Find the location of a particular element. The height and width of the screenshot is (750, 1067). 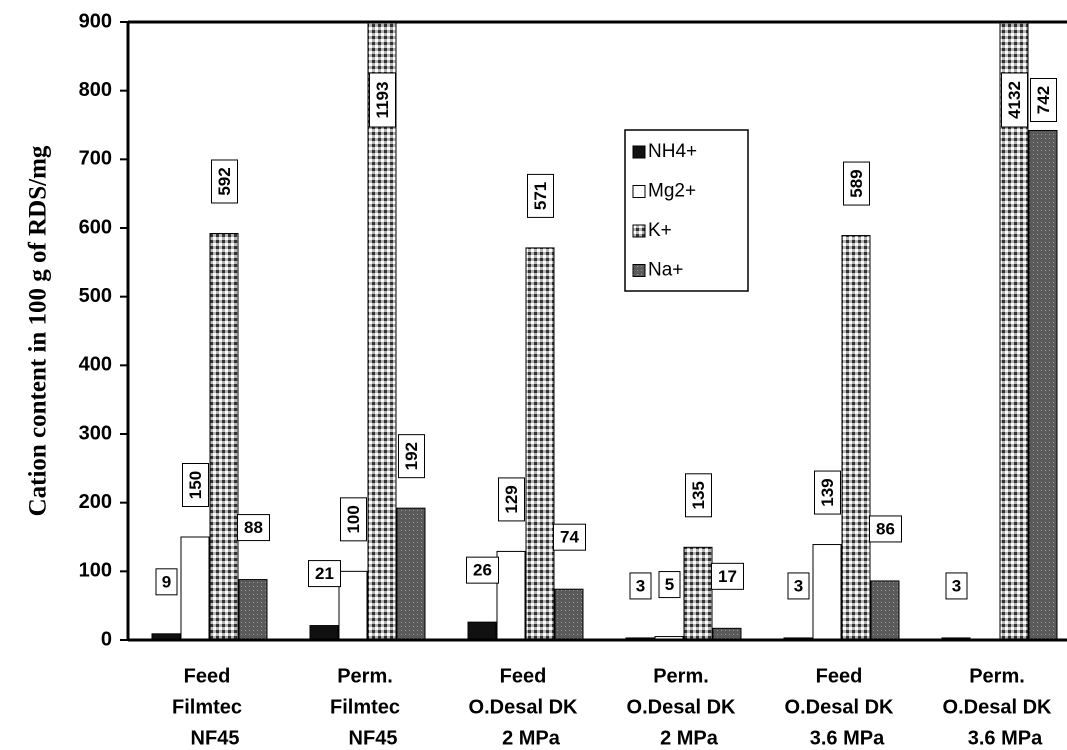

y-tick-label: 800 is located at coordinates (95, 90).